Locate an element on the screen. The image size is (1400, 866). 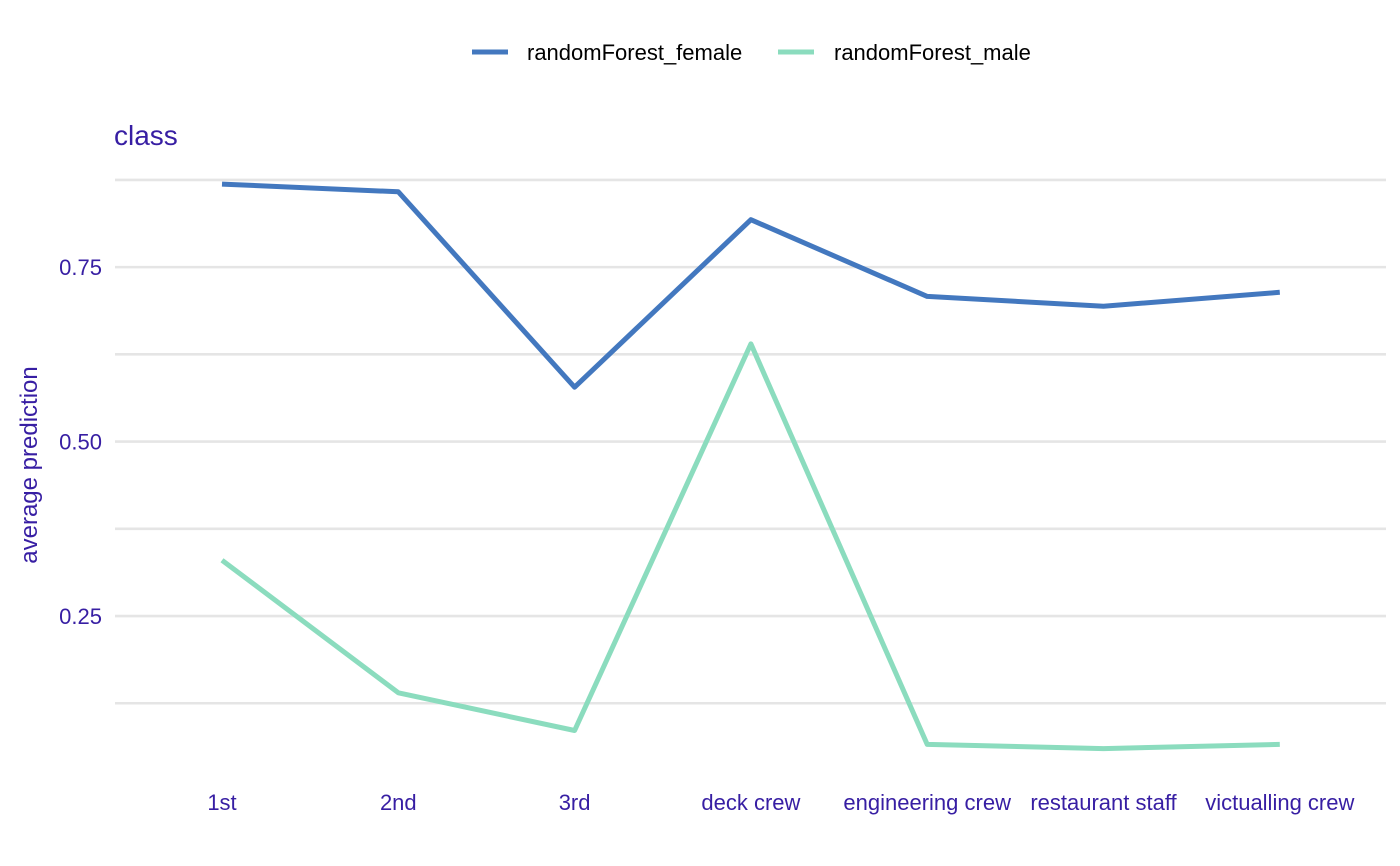
x-tick-label: restaurant staff is located at coordinates (1103, 802).